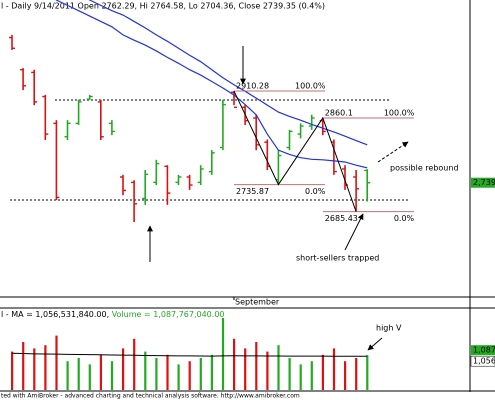 The height and width of the screenshot is (400, 495). What do you see at coordinates (337, 258) in the screenshot?
I see `annotation: short-sellers trapped` at bounding box center [337, 258].